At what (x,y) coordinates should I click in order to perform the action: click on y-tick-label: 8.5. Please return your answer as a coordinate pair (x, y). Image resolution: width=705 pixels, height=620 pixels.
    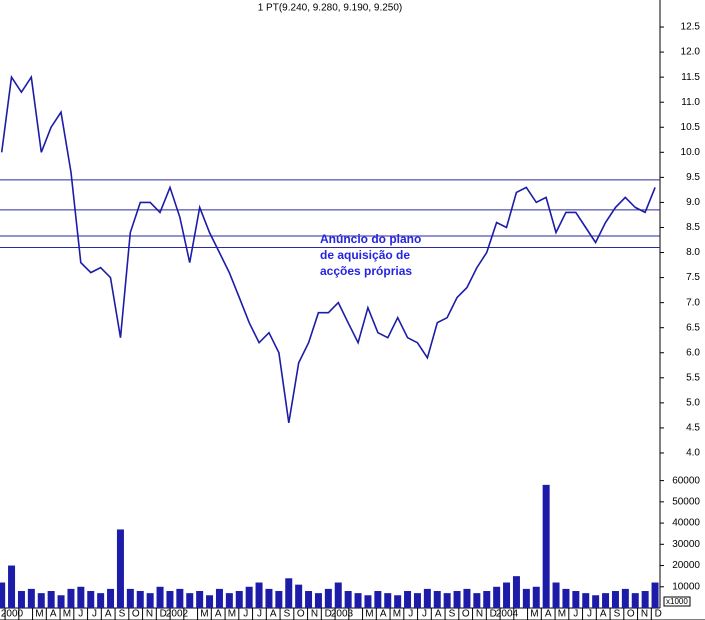
    Looking at the image, I should click on (693, 227).